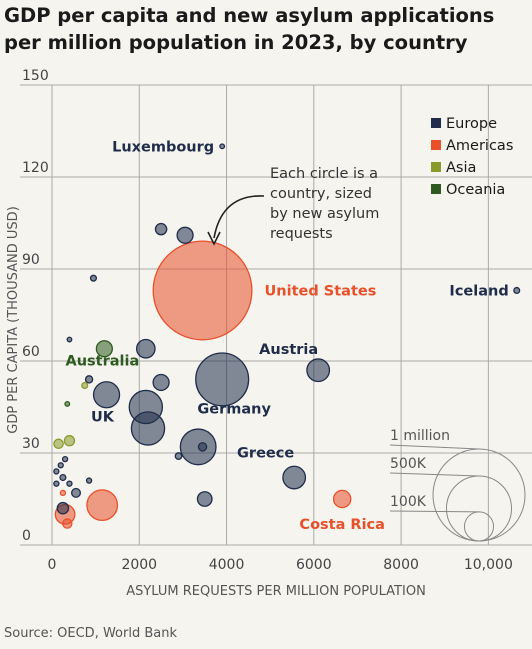 The width and height of the screenshot is (532, 649). Describe the element at coordinates (288, 350) in the screenshot. I see `country-label-austria: Austria` at that location.